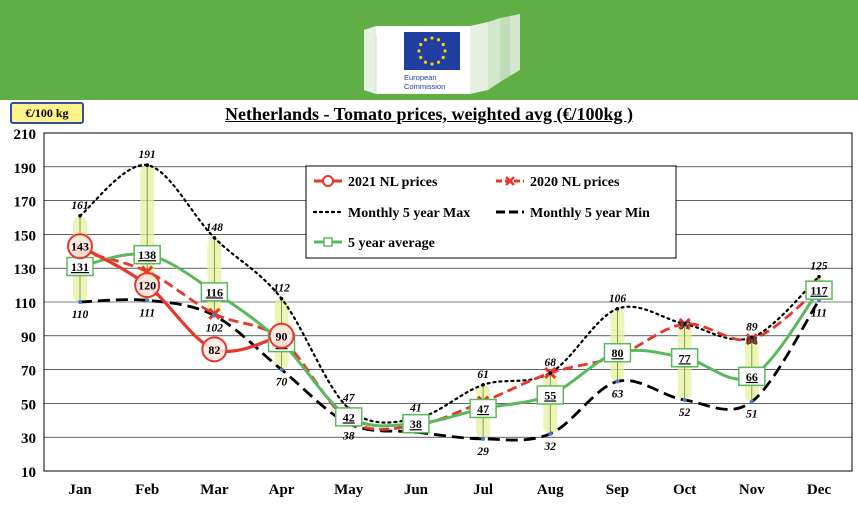 The height and width of the screenshot is (510, 858). I want to click on legend-marker-avg, so click(328, 242).